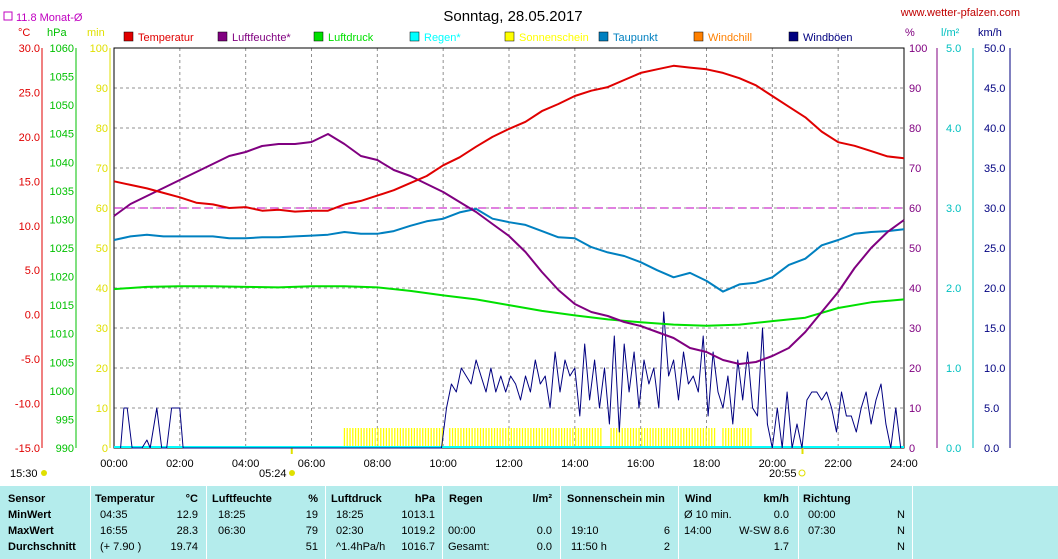 This screenshot has width=1058, height=559. What do you see at coordinates (575, 464) in the screenshot?
I see `x-tick-label: 14:00` at bounding box center [575, 464].